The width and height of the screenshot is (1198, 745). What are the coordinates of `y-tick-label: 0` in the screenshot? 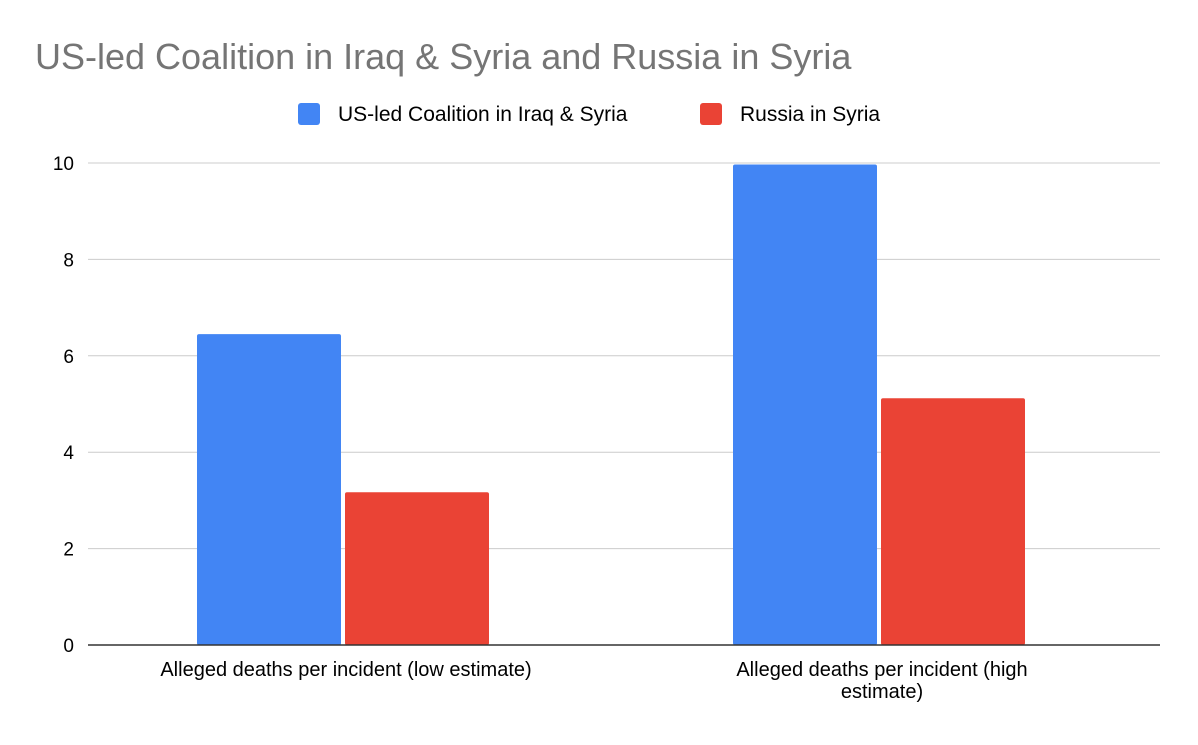 It's located at (68, 646).